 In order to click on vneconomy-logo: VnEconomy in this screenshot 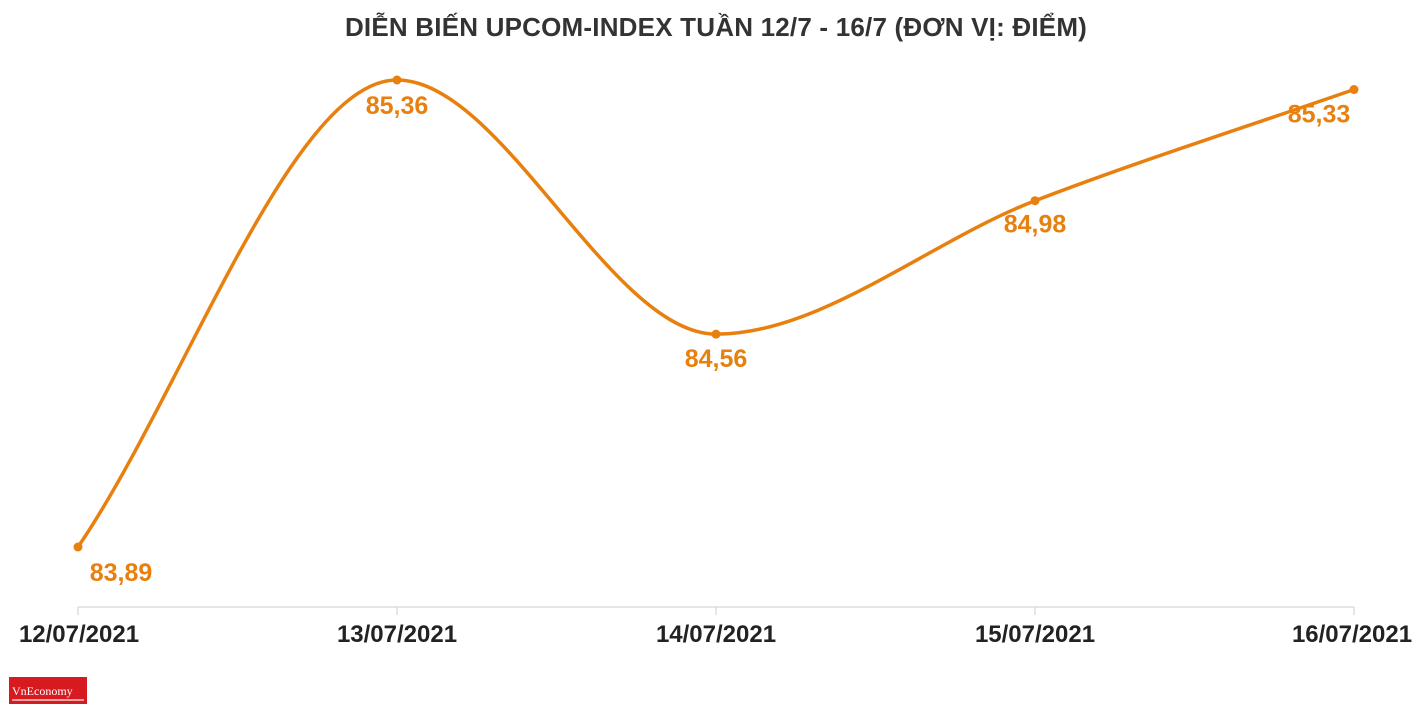, I will do `click(48, 690)`.